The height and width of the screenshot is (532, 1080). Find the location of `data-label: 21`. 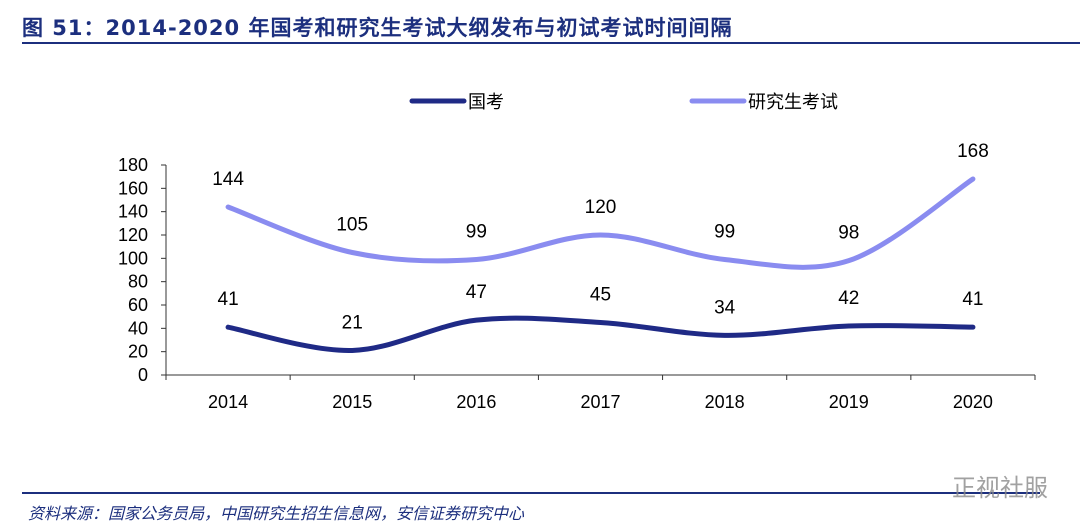

data-label: 21 is located at coordinates (352, 323).